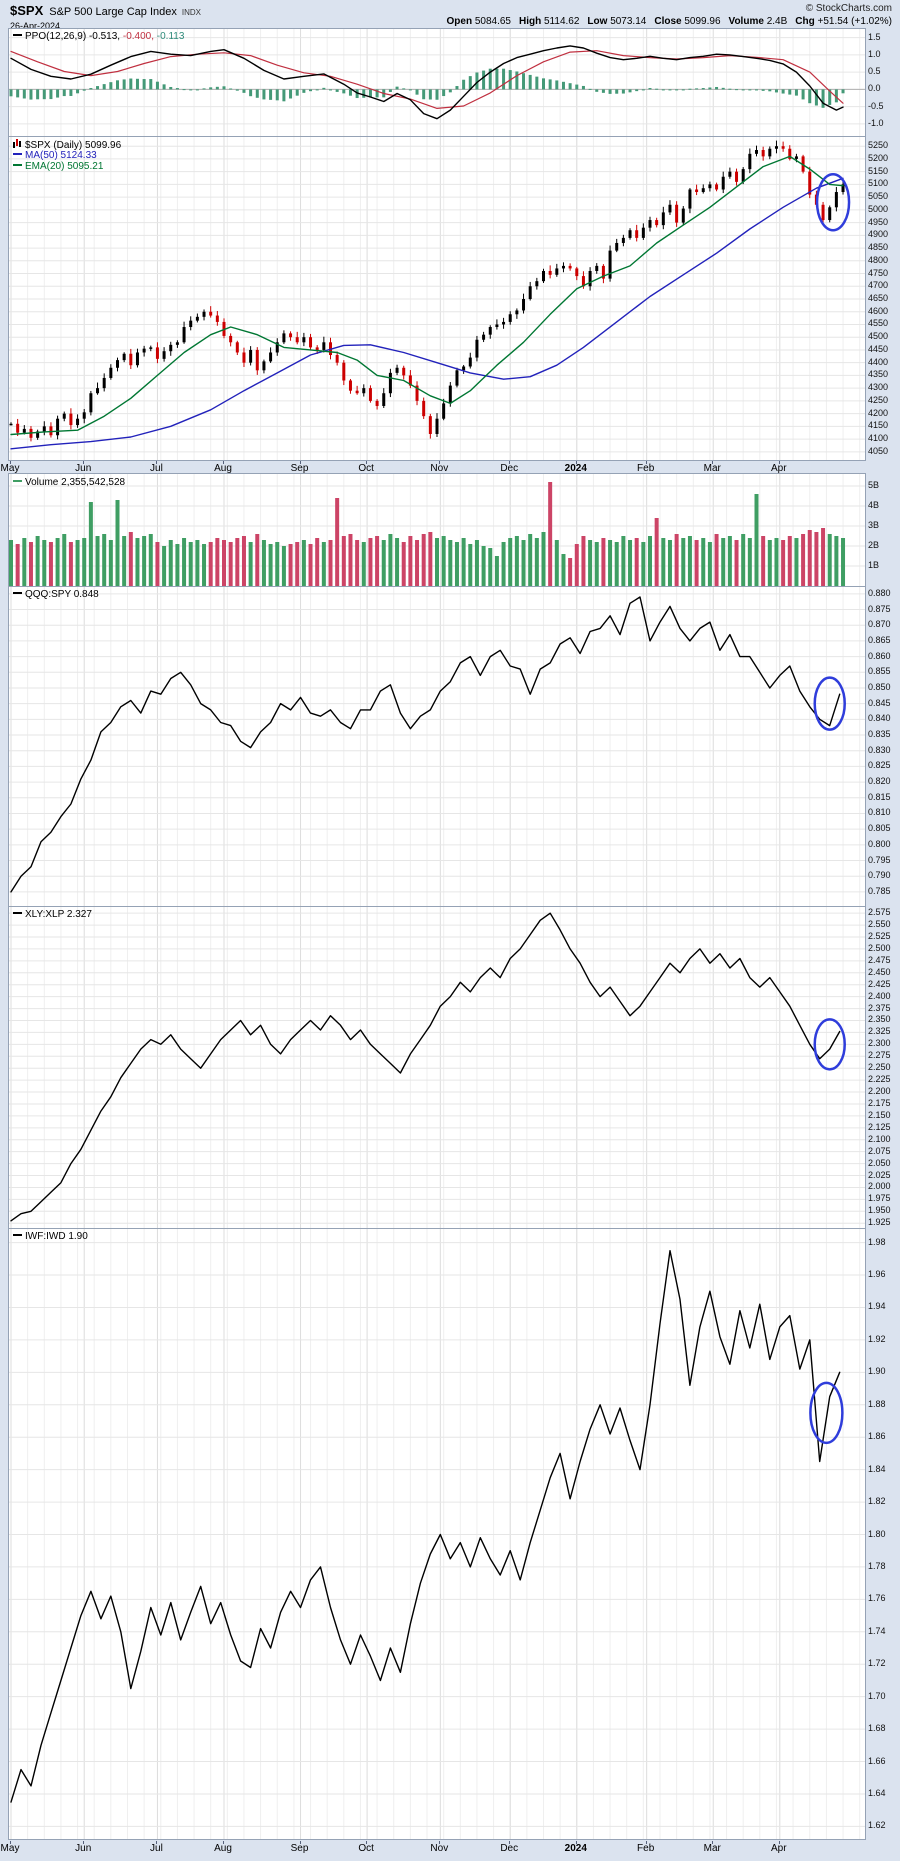 This screenshot has width=900, height=1861. What do you see at coordinates (878, 145) in the screenshot?
I see `y-tick-label: 5250` at bounding box center [878, 145].